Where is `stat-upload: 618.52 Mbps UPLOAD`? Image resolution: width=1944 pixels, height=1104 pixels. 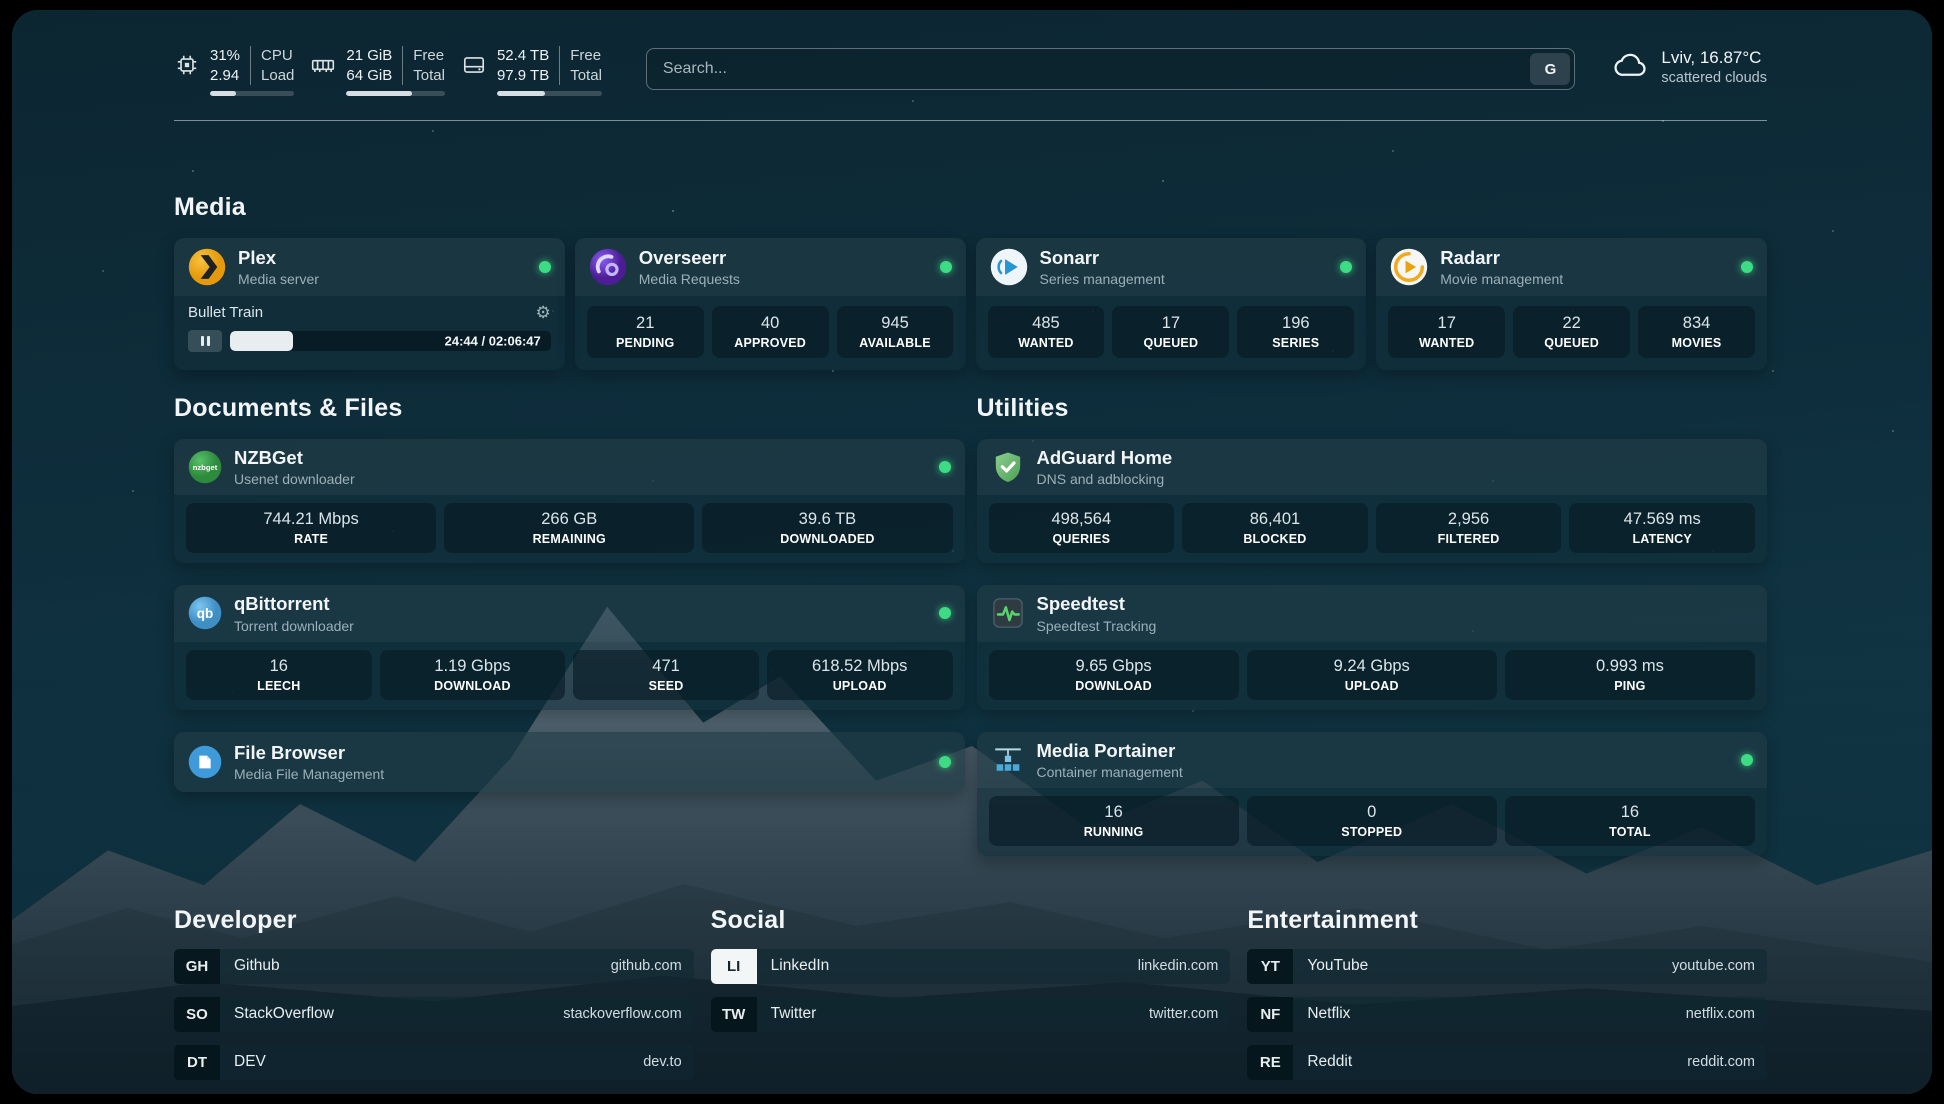
stat-upload: 618.52 Mbps UPLOAD is located at coordinates (859, 674).